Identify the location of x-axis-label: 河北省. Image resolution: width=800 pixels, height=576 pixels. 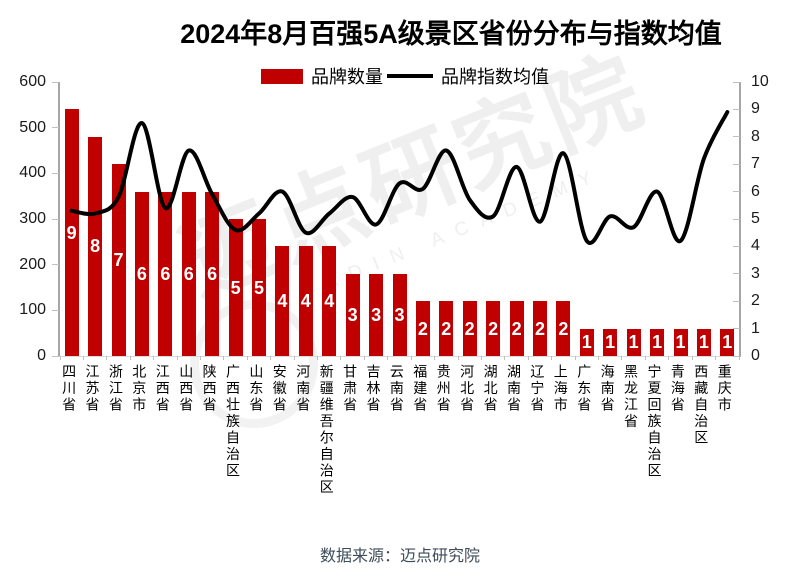
(467, 389).